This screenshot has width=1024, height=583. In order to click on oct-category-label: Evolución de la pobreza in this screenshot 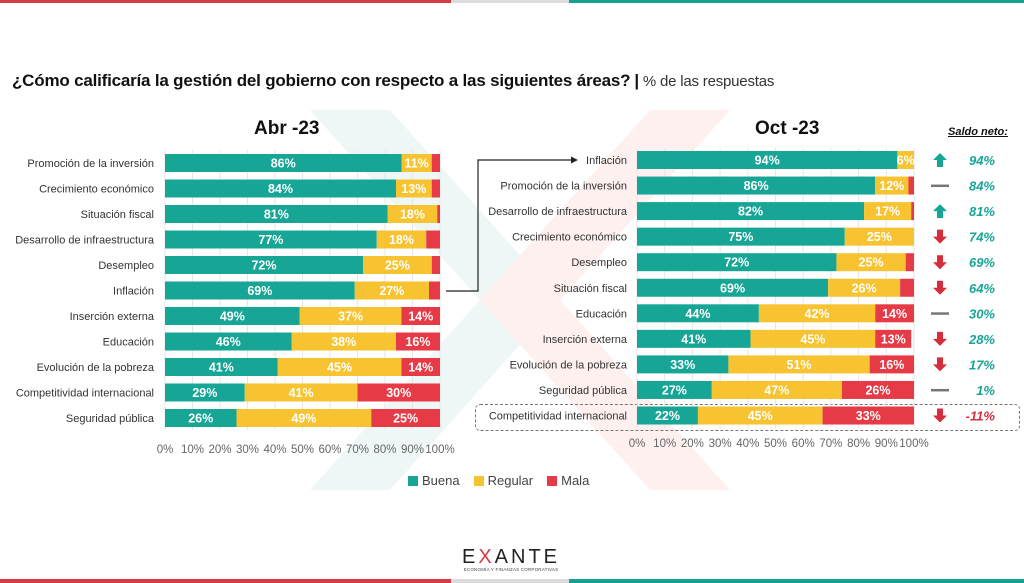, I will do `click(569, 365)`.